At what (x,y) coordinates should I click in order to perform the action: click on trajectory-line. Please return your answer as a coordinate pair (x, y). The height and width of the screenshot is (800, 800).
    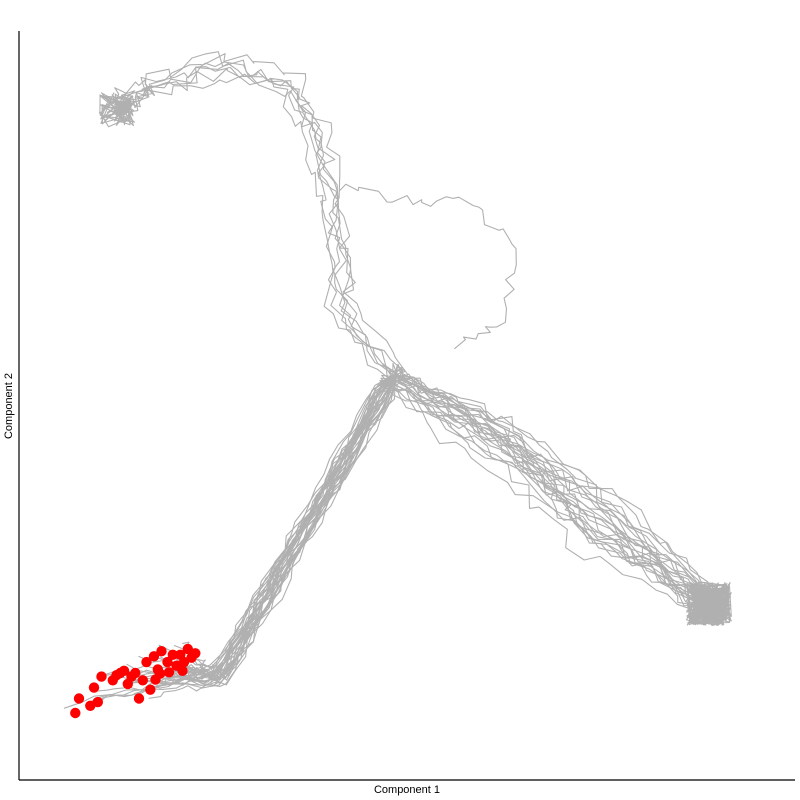
    Looking at the image, I should click on (427, 266).